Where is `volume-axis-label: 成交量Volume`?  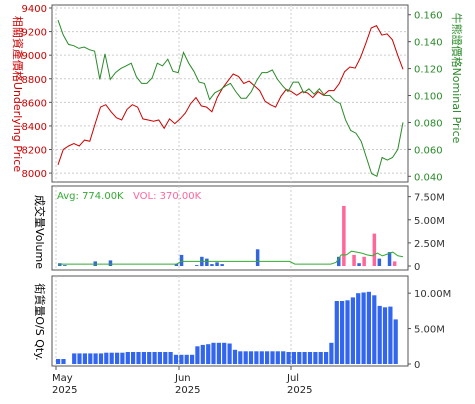 volume-axis-label: 成交量Volume is located at coordinates (40, 232).